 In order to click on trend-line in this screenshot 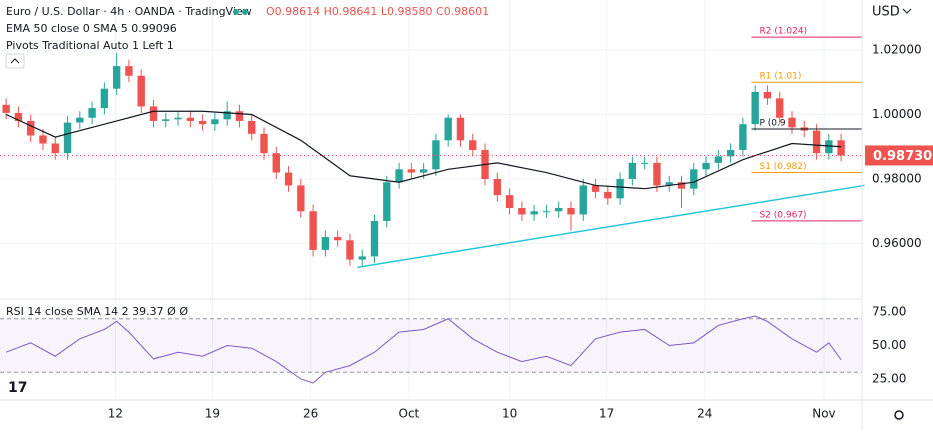, I will do `click(611, 226)`.